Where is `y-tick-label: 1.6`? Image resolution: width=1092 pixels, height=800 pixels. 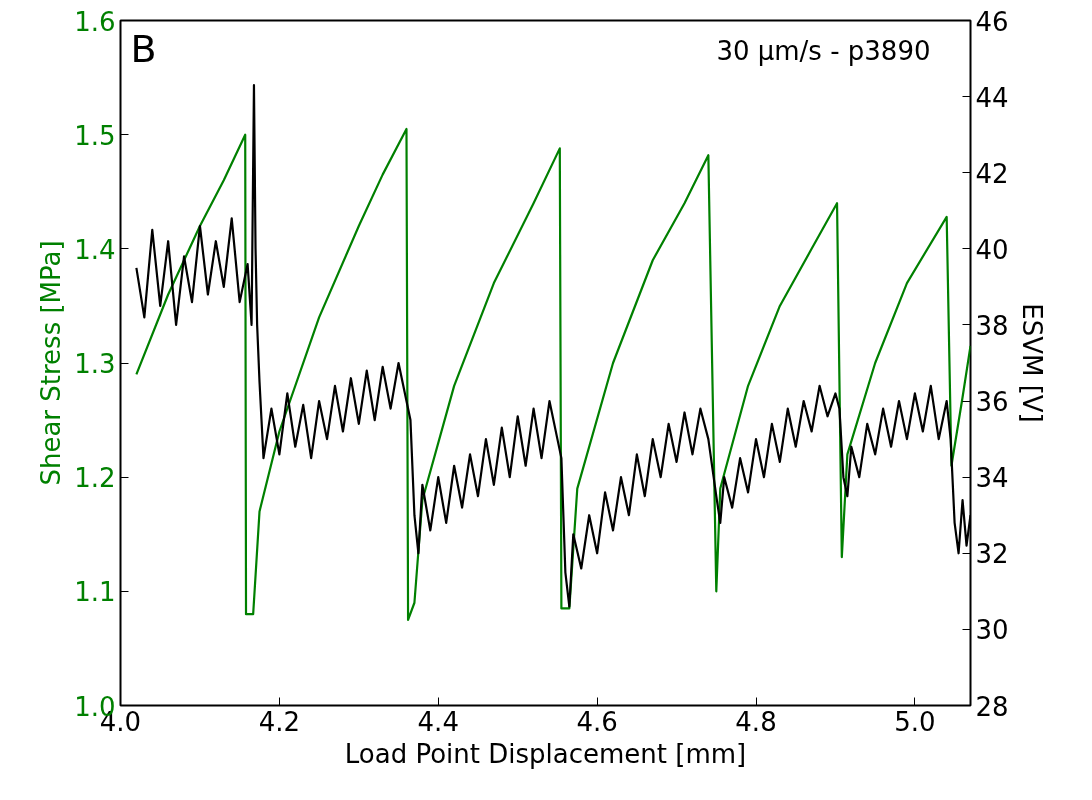
y-tick-label: 1.6 is located at coordinates (95, 21).